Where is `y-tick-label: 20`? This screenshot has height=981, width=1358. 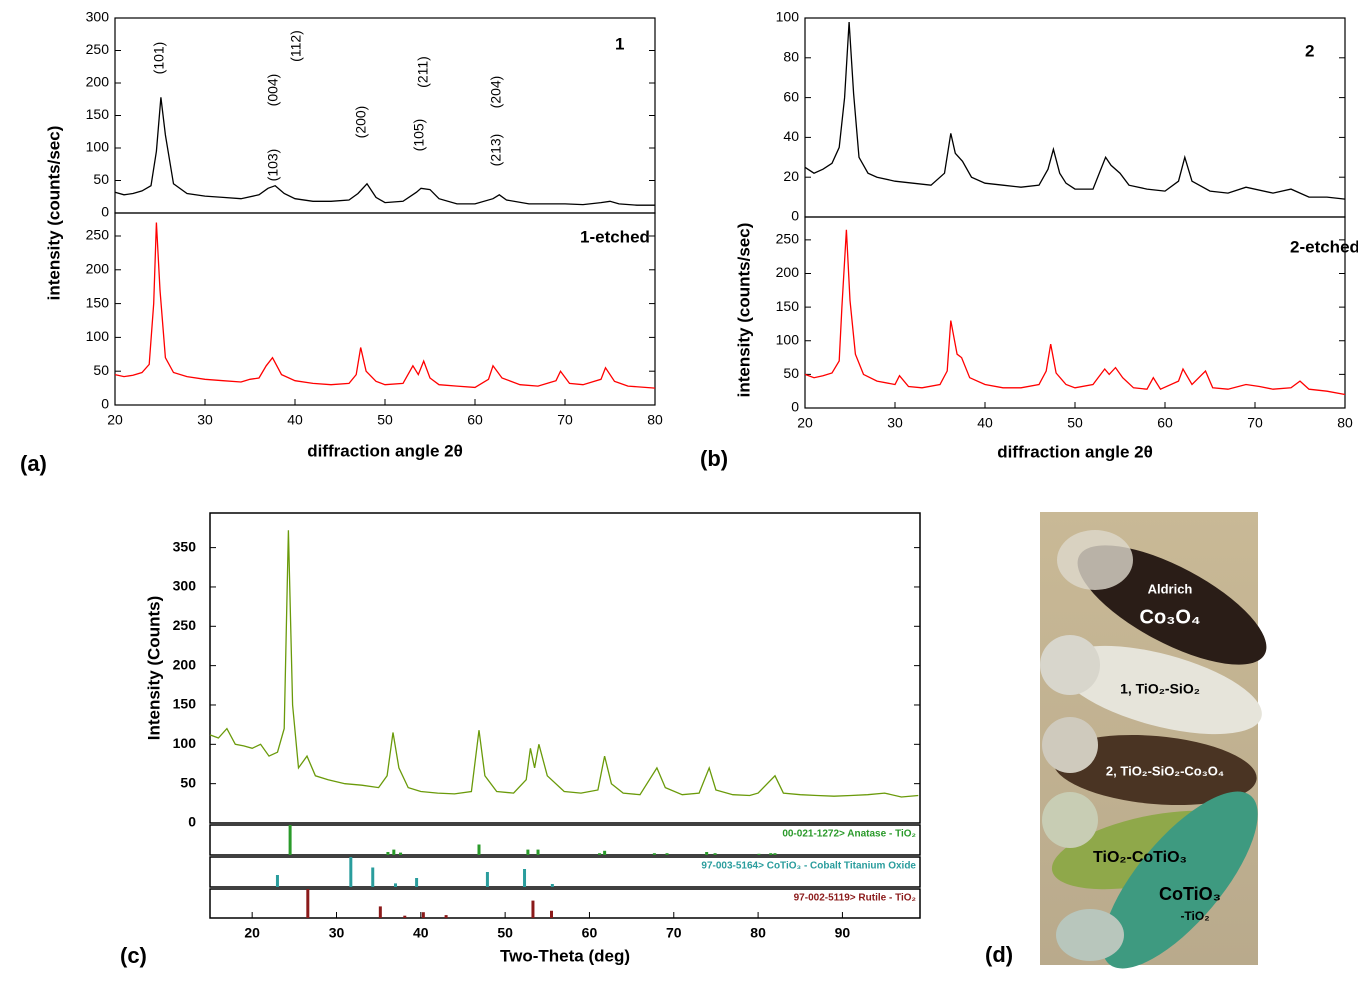 y-tick-label: 20 is located at coordinates (791, 176).